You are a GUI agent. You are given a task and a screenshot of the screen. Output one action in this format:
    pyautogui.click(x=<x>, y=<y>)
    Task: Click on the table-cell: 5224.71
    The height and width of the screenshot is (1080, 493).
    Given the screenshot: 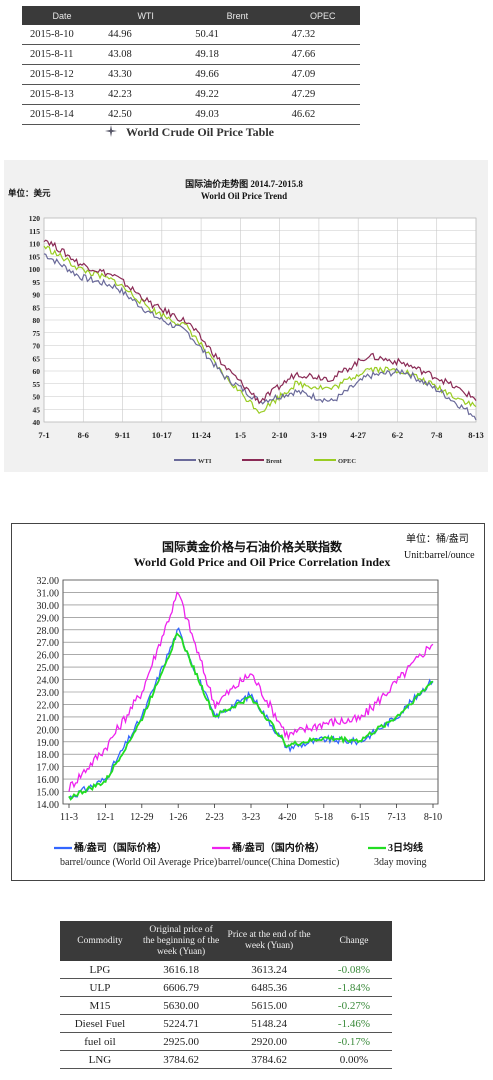 What is the action you would take?
    pyautogui.click(x=181, y=1023)
    